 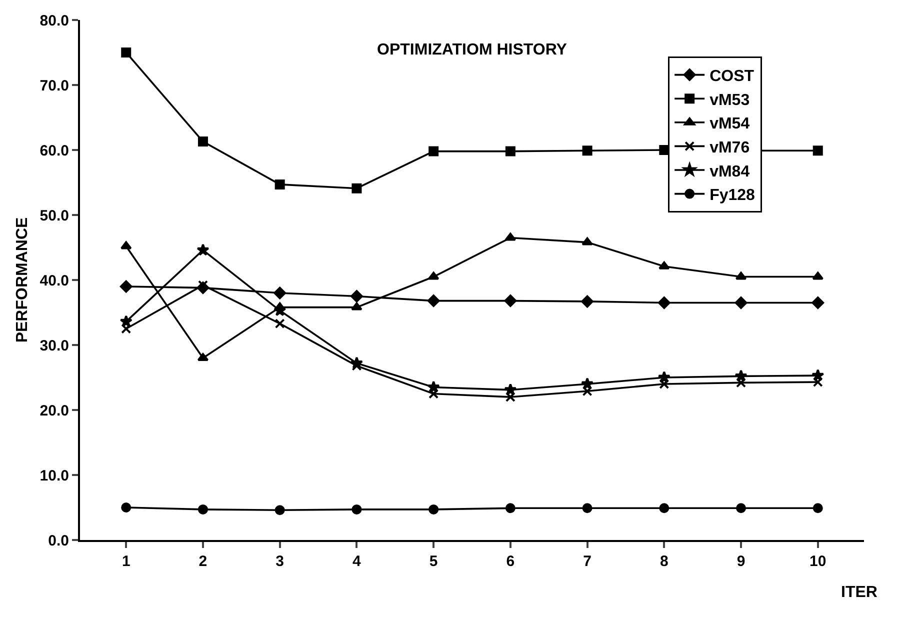 I want to click on y-tick-label: 10.0, so click(x=54, y=475).